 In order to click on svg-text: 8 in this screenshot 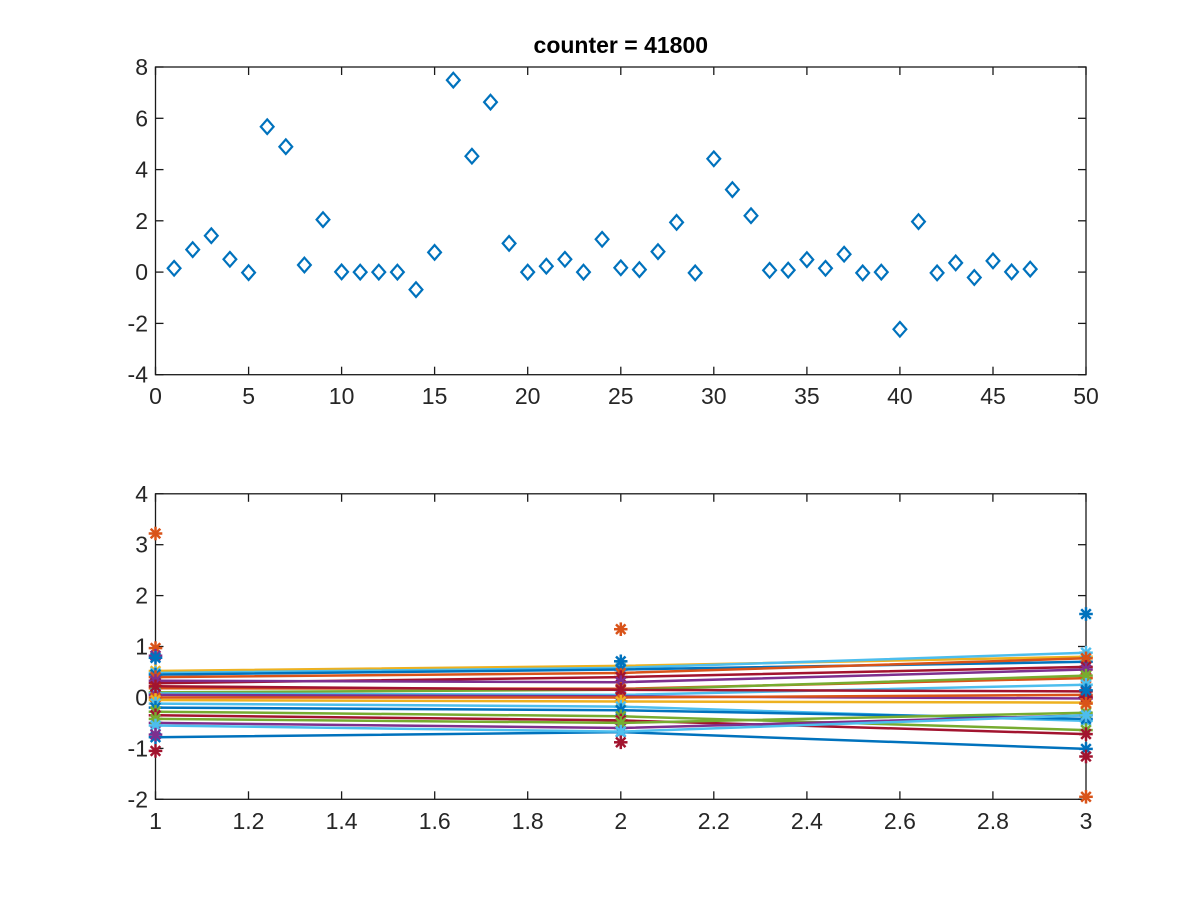, I will do `click(141, 67)`.